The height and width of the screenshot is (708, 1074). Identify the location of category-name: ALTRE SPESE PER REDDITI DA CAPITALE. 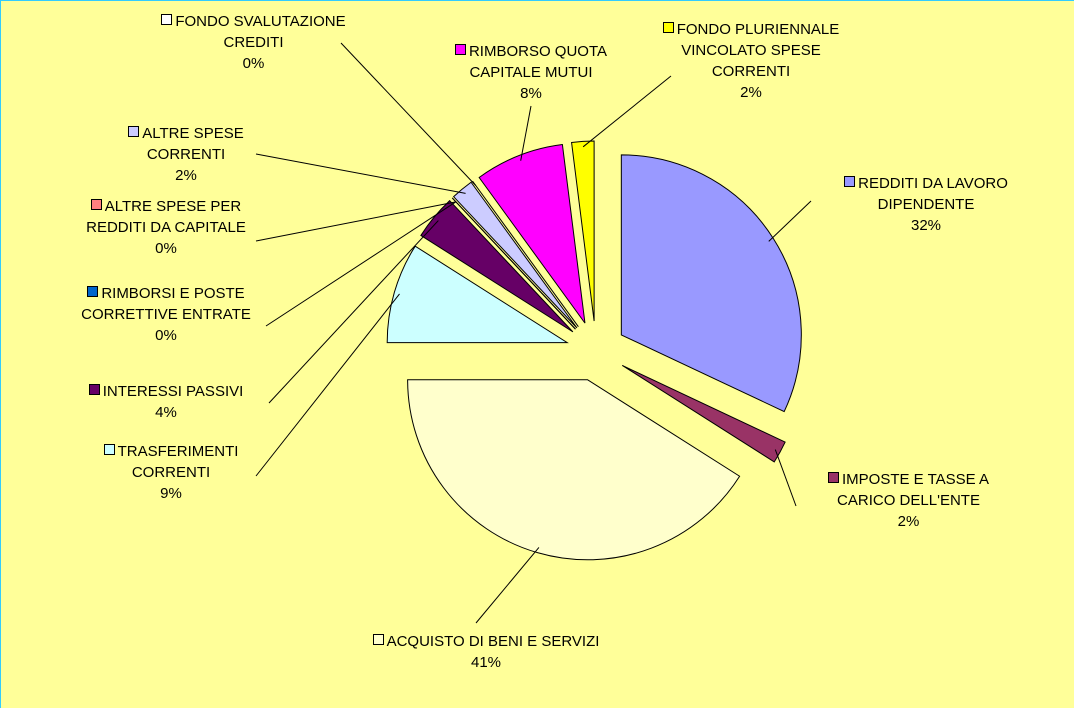
(166, 217).